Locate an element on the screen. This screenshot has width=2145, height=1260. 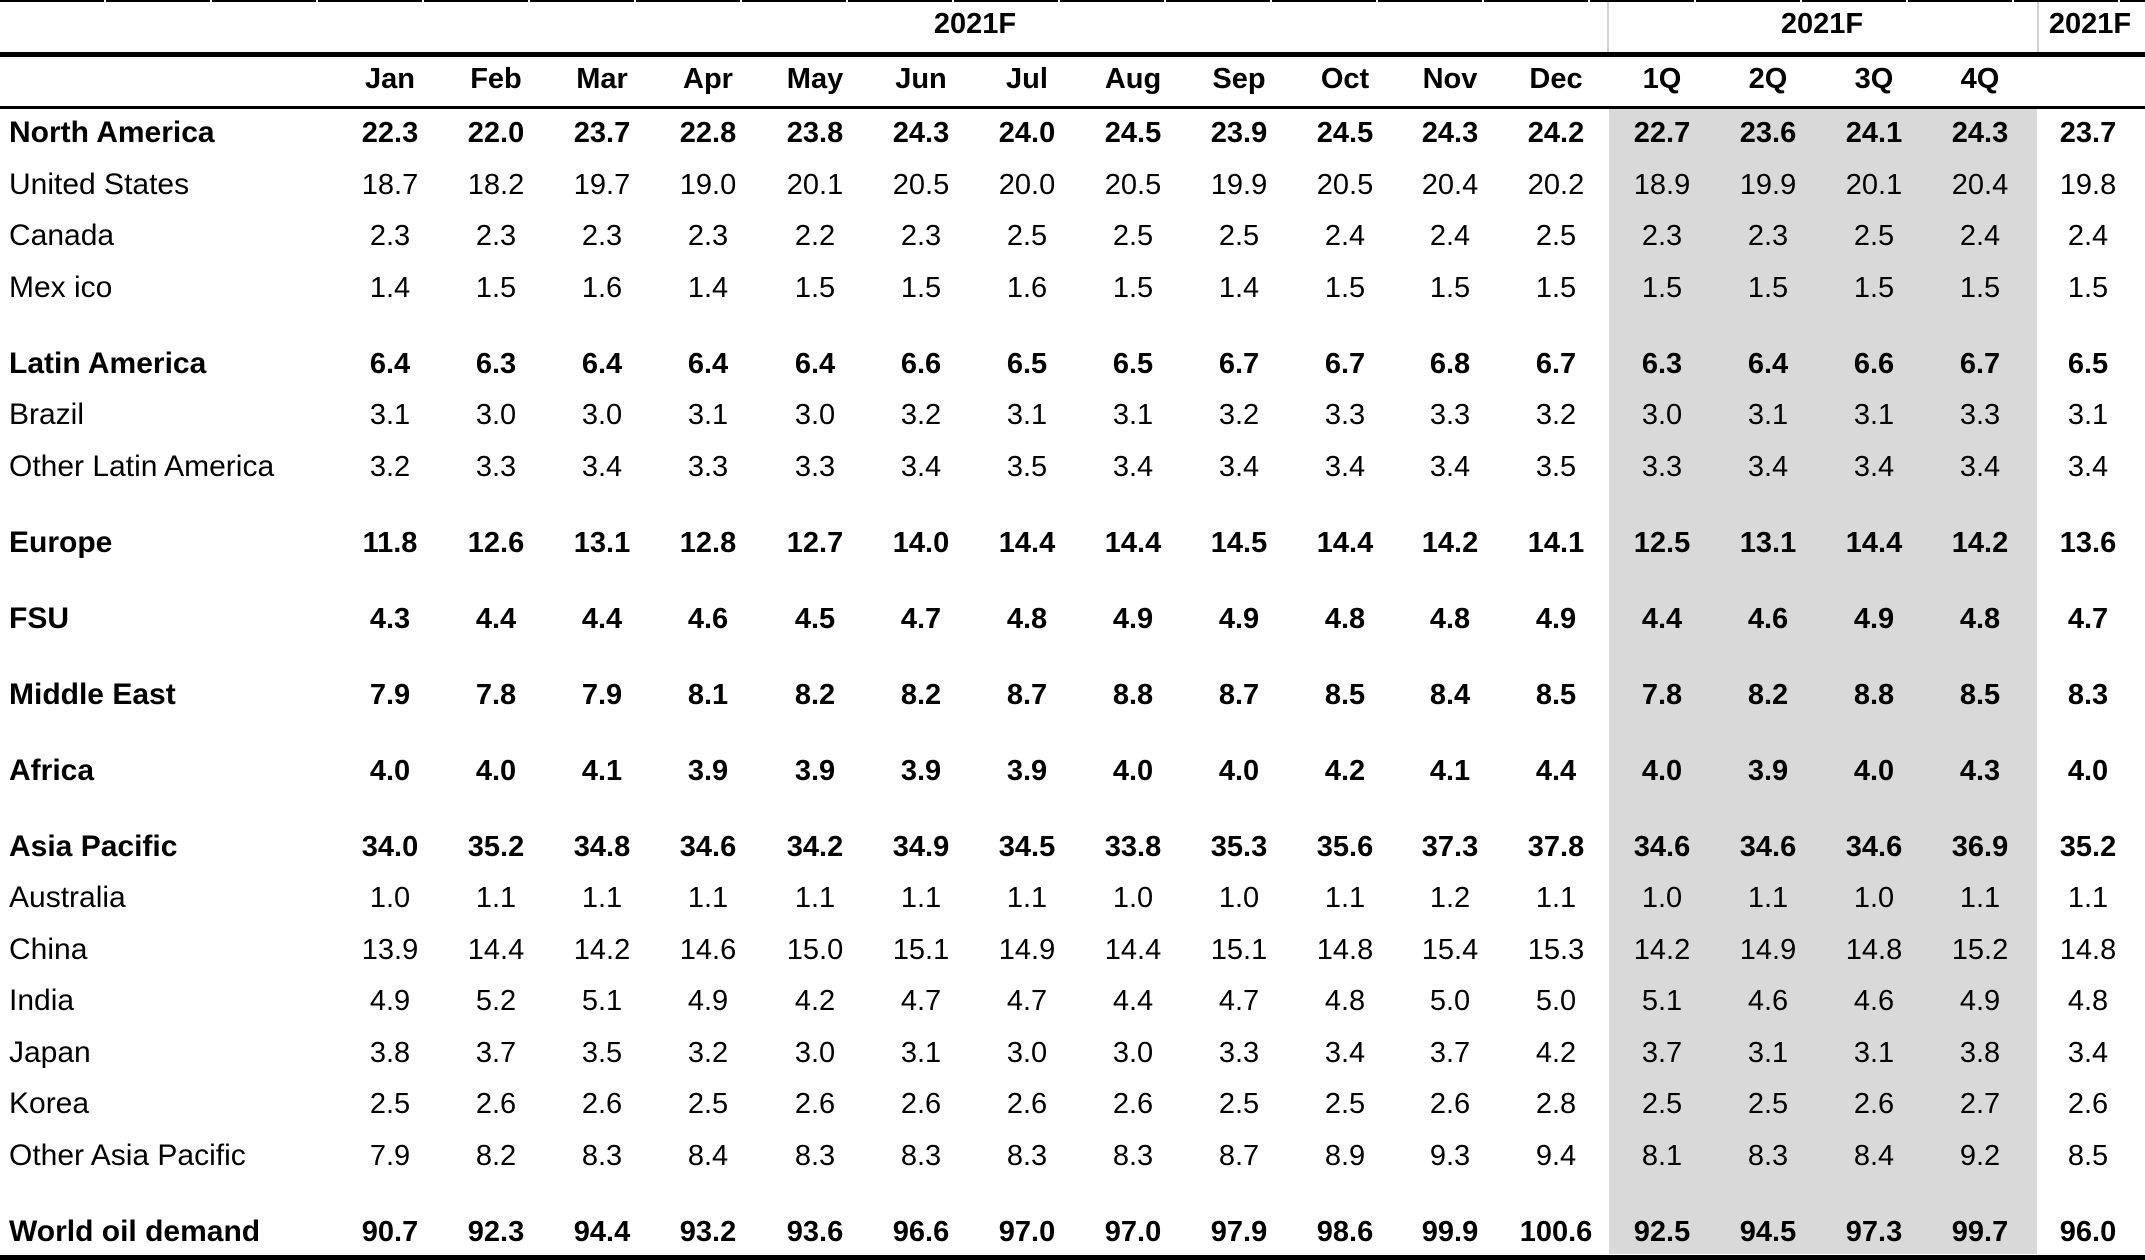
row-label: Australia is located at coordinates (67, 897).